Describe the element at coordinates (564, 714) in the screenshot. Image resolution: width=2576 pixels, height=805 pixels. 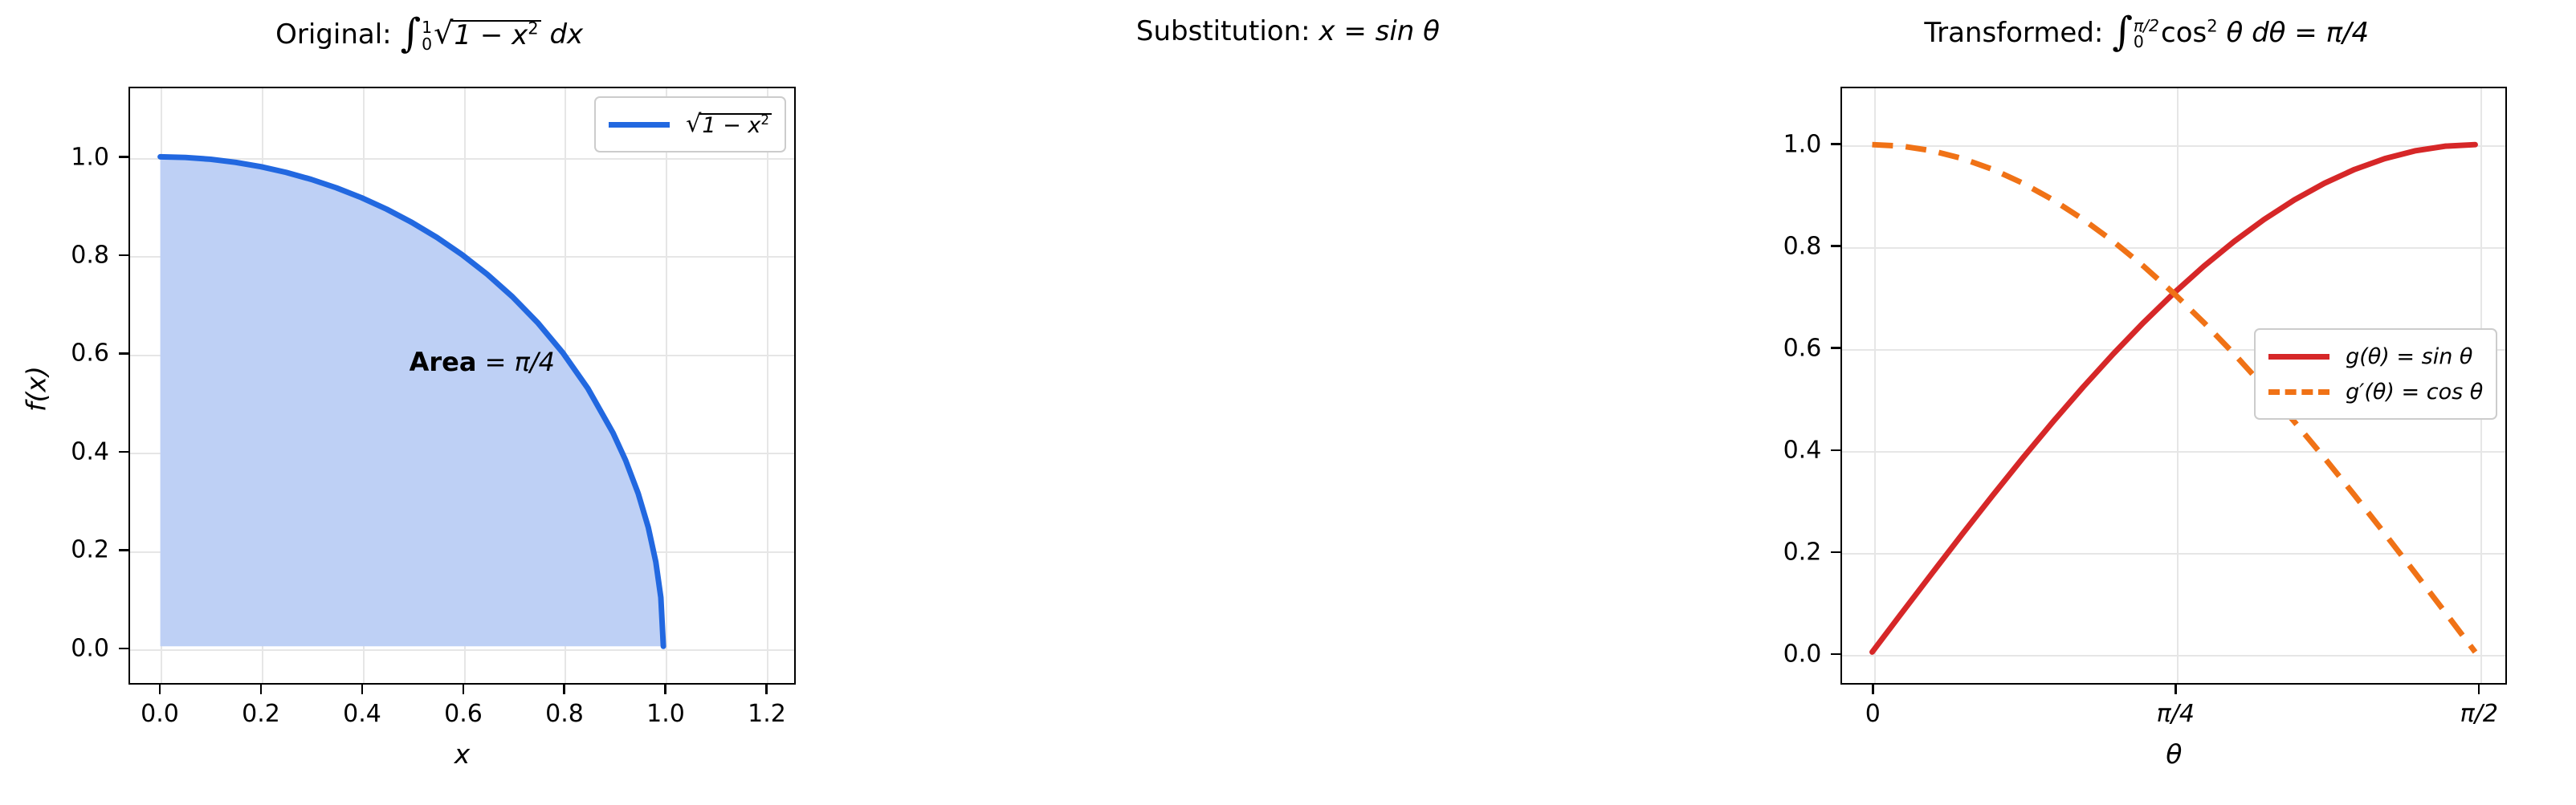
I see `xtick-label: 0.8` at that location.